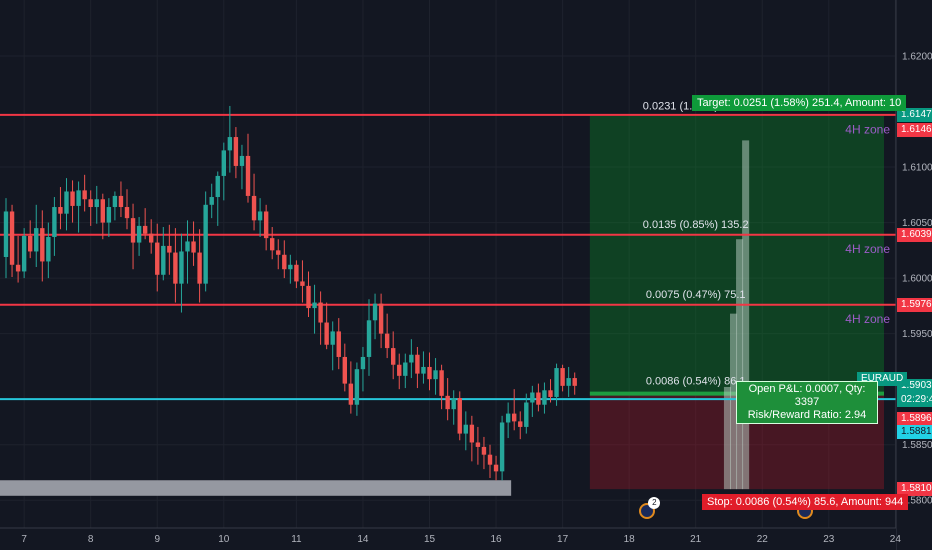 This screenshot has height=550, width=932. I want to click on price-tag: 1.5896, so click(914, 419).